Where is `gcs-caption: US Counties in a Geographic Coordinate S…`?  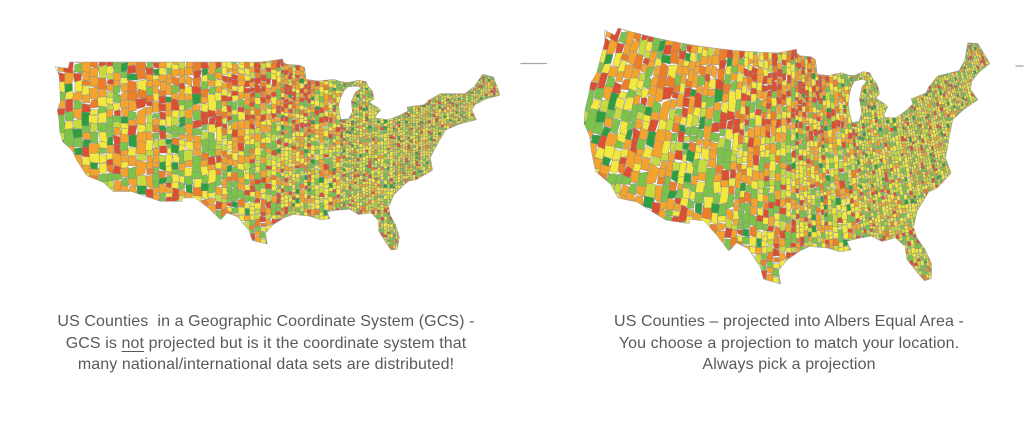 gcs-caption: US Counties in a Geographic Coordinate S… is located at coordinates (266, 343).